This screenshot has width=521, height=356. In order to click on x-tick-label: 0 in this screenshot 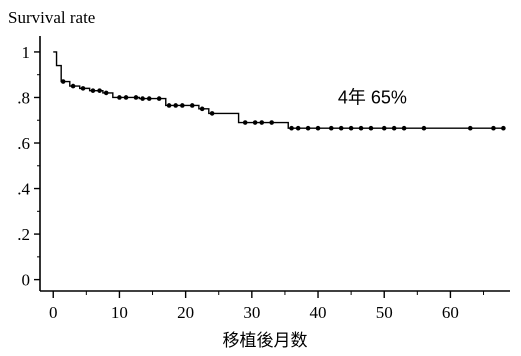, I will do `click(53, 312)`.